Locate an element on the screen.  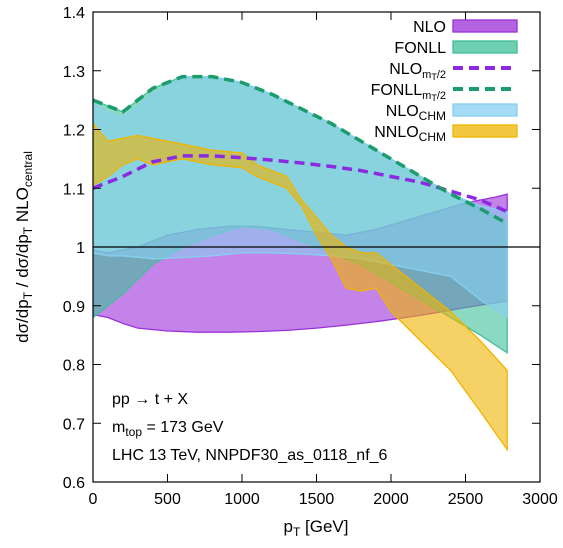
x-axis-label: pT [GeV] is located at coordinates (316, 528).